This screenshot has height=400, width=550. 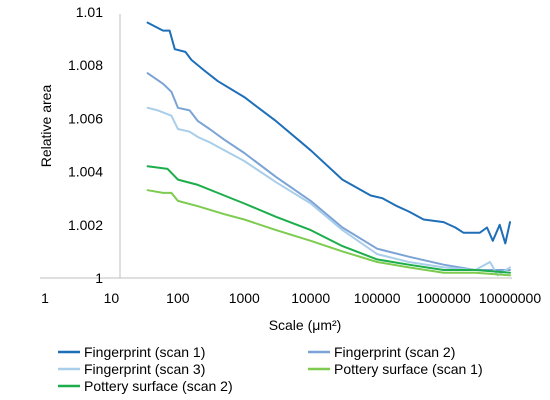 I want to click on y-tick-label: 1.006, so click(x=85, y=118).